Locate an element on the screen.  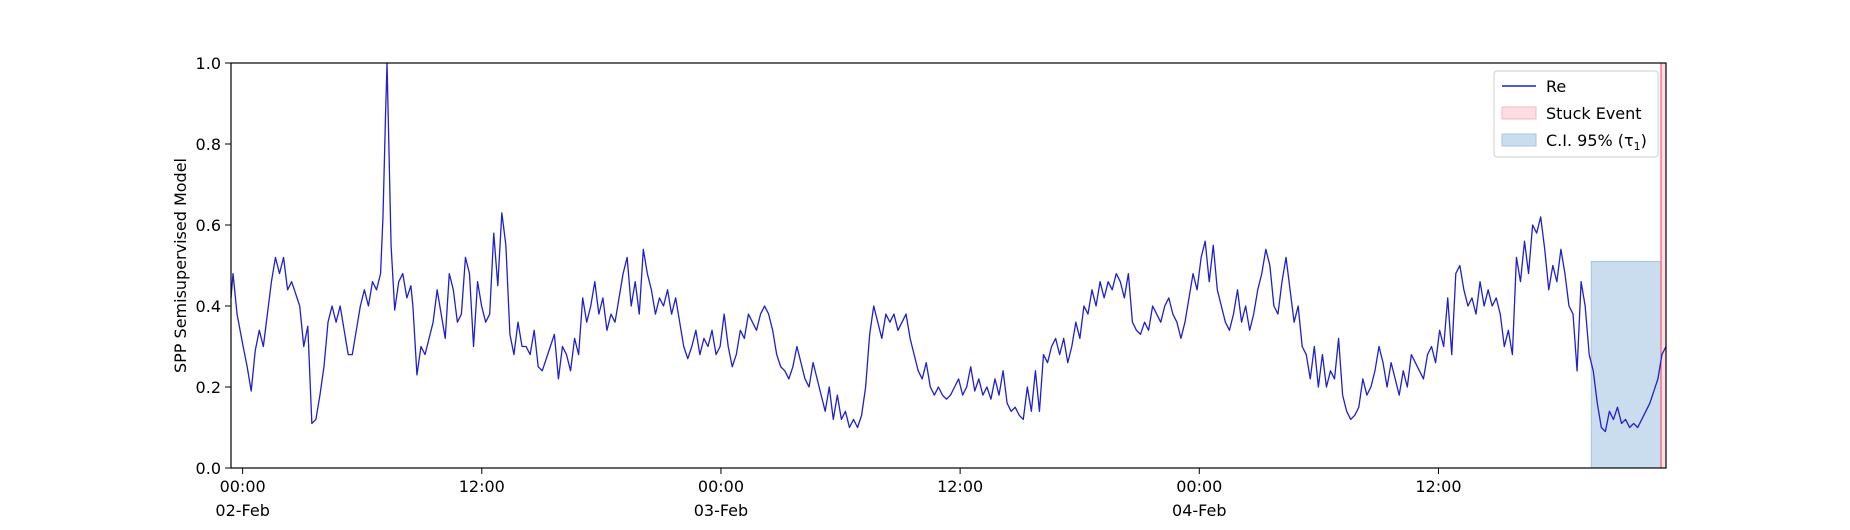
legend-label-subscript: 1 is located at coordinates (1637, 146).